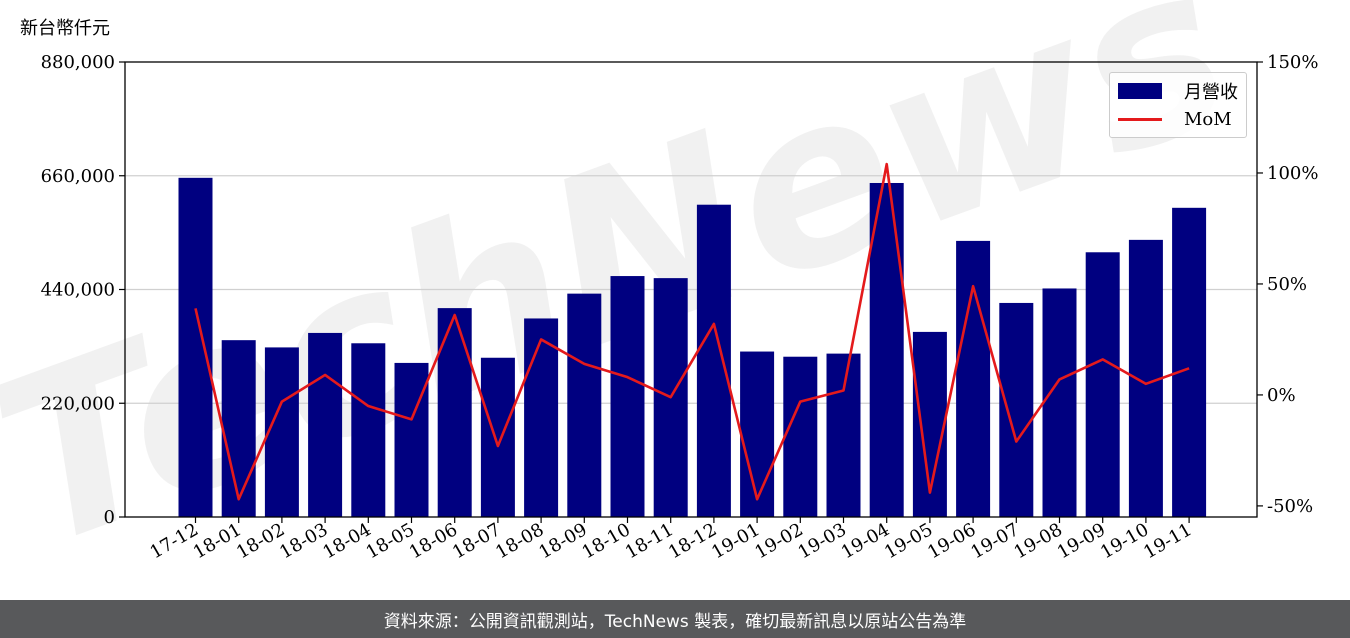 The height and width of the screenshot is (638, 1350). I want to click on x-tick-label: 18-06, so click(433, 541).